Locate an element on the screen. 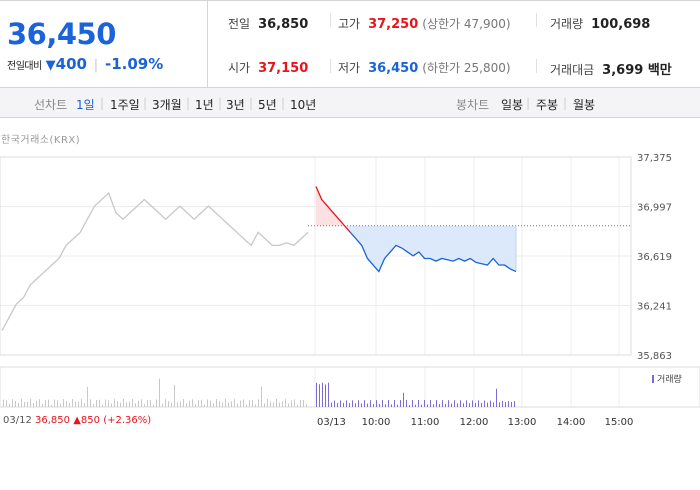 Image resolution: width=700 pixels, height=490 pixels. up-arrow-icon: ▲ is located at coordinates (77, 420).